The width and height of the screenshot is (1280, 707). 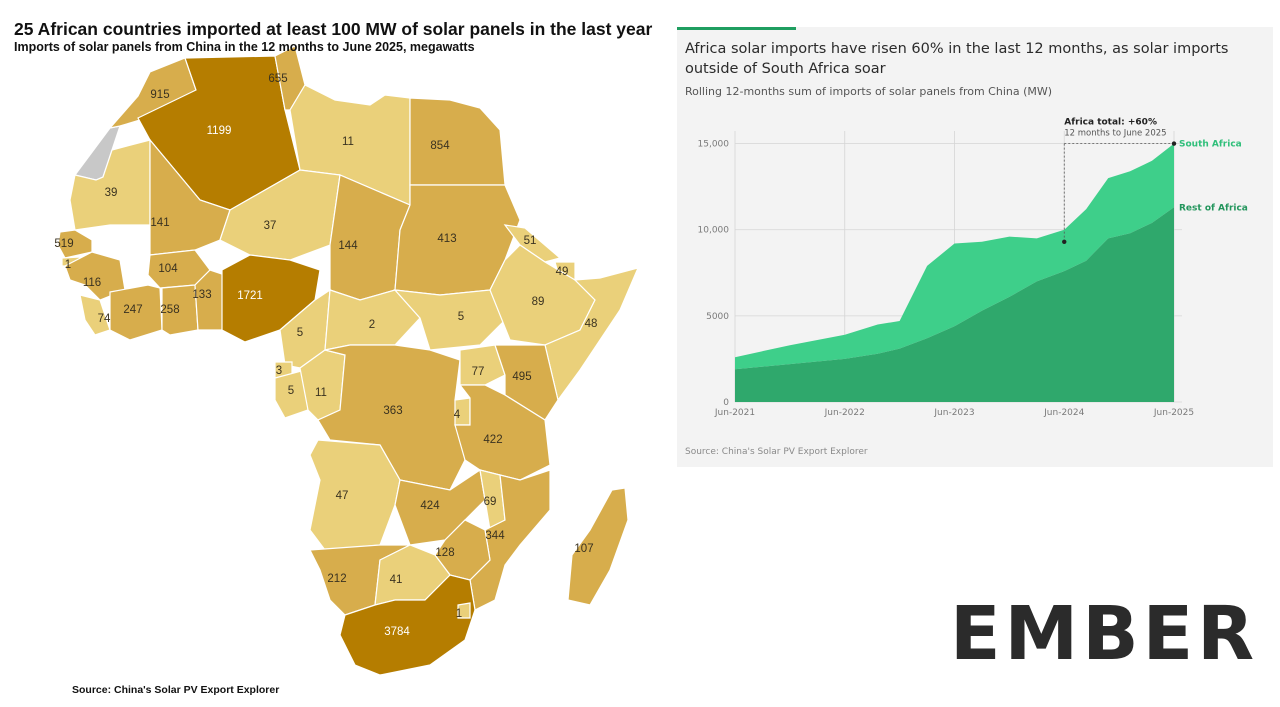 I want to click on chart-source: Source: China's Solar PV Export Explorer, so click(x=776, y=452).